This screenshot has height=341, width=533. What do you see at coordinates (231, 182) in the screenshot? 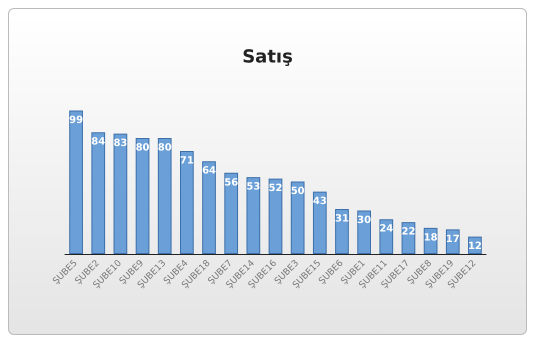
I see `data-label: 56` at bounding box center [231, 182].